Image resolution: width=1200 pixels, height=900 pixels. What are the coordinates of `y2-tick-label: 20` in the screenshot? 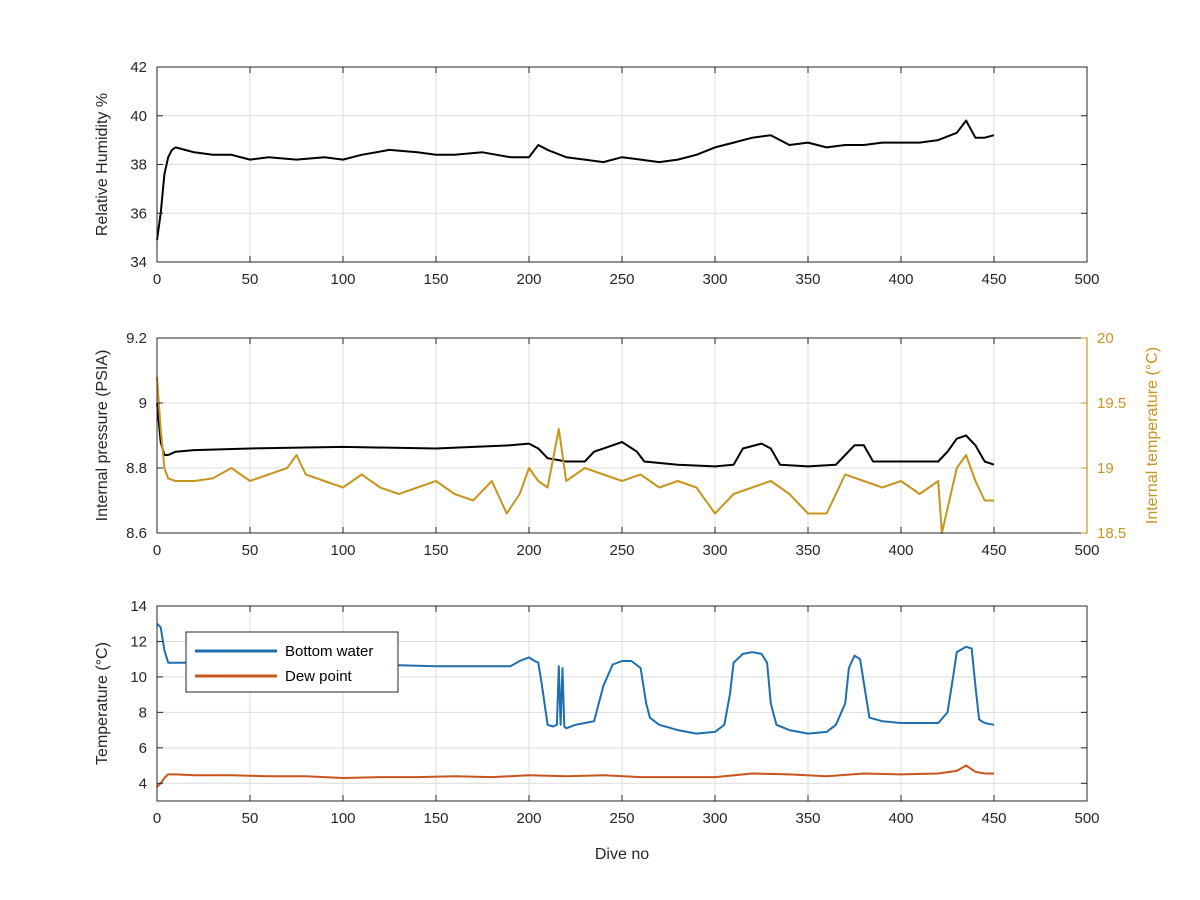 It's located at (1105, 338).